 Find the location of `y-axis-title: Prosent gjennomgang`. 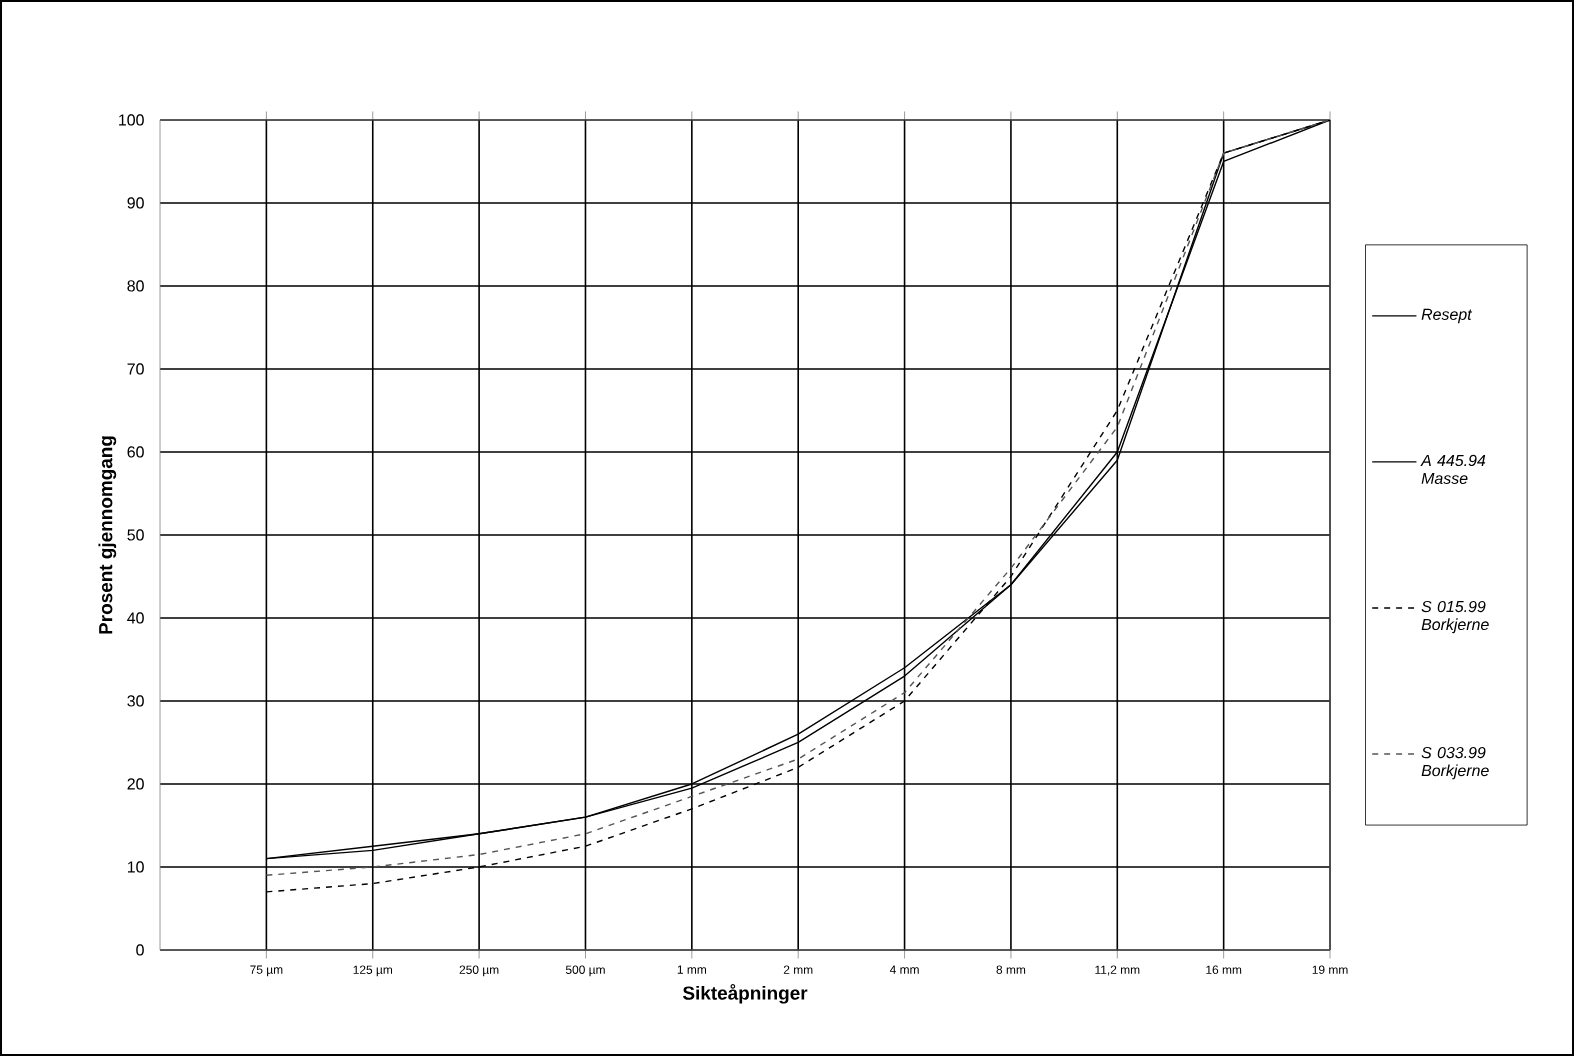

y-axis-title: Prosent gjennomgang is located at coordinates (107, 535).